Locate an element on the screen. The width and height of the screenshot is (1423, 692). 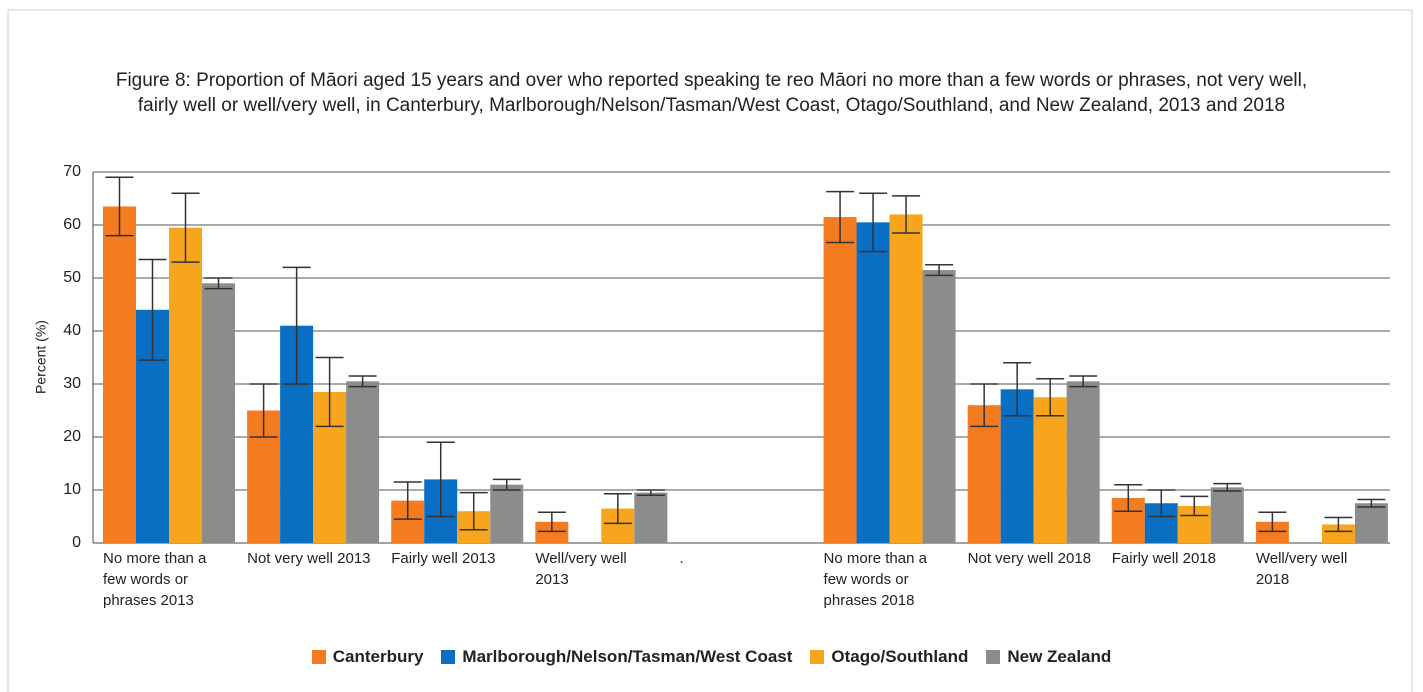
y-axis-label: Percent (%) is located at coordinates (41, 357).